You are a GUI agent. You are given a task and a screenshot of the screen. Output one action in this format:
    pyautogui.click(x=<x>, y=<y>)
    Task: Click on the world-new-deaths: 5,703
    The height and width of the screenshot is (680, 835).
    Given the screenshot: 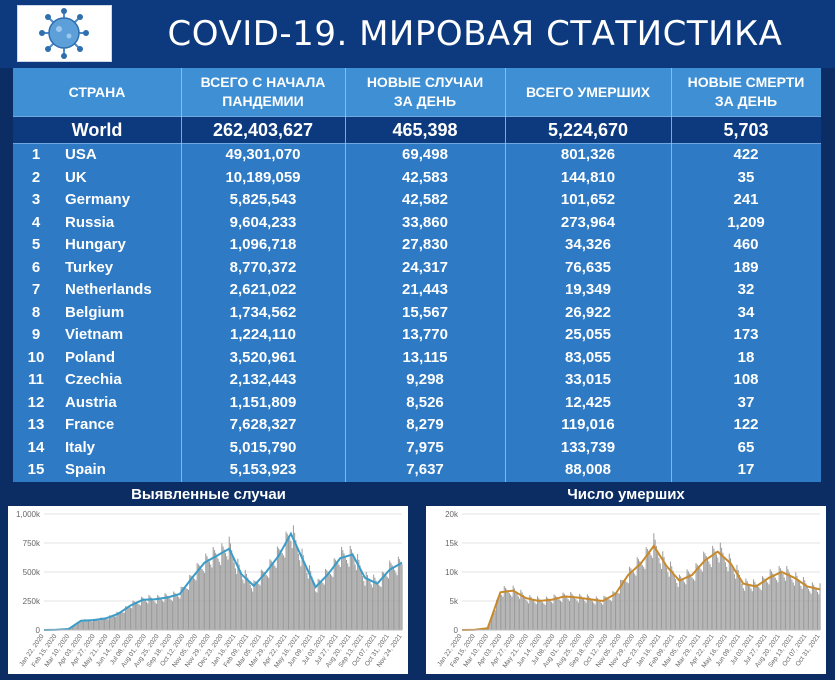 What is the action you would take?
    pyautogui.click(x=746, y=130)
    